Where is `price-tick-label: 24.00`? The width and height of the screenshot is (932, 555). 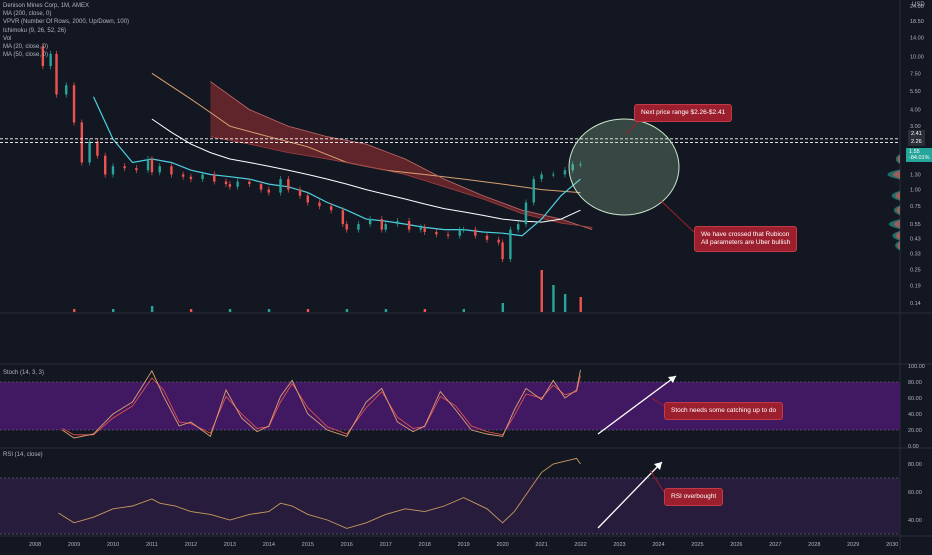
price-tick-label: 24.00 is located at coordinates (917, 7).